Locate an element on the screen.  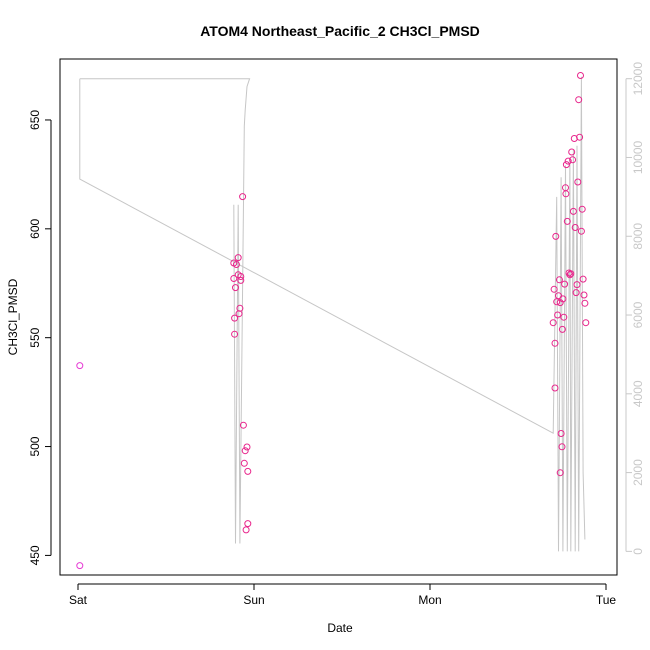
y2-tick-label: 8000 is located at coordinates (638, 236).